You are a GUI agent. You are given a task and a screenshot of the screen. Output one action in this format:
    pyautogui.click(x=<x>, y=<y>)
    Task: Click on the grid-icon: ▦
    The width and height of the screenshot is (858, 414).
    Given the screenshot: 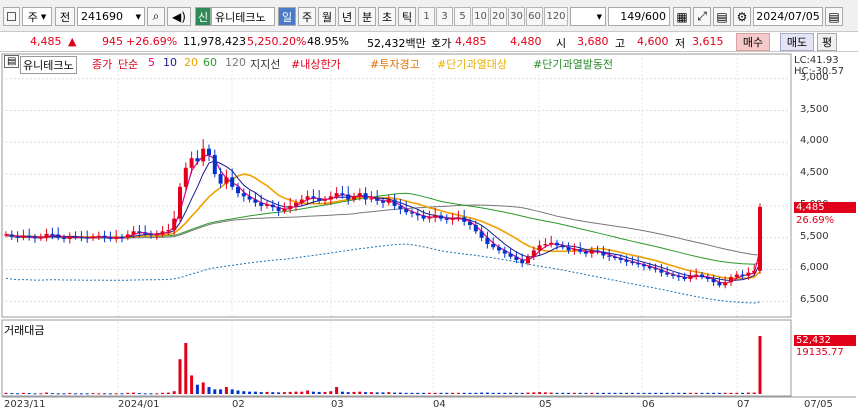 What is the action you would take?
    pyautogui.click(x=682, y=16)
    